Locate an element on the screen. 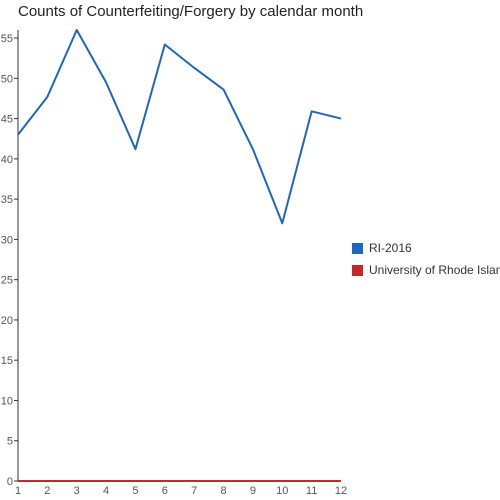 Image resolution: width=500 pixels, height=500 pixels. y-tick-label: 25 is located at coordinates (7, 281).